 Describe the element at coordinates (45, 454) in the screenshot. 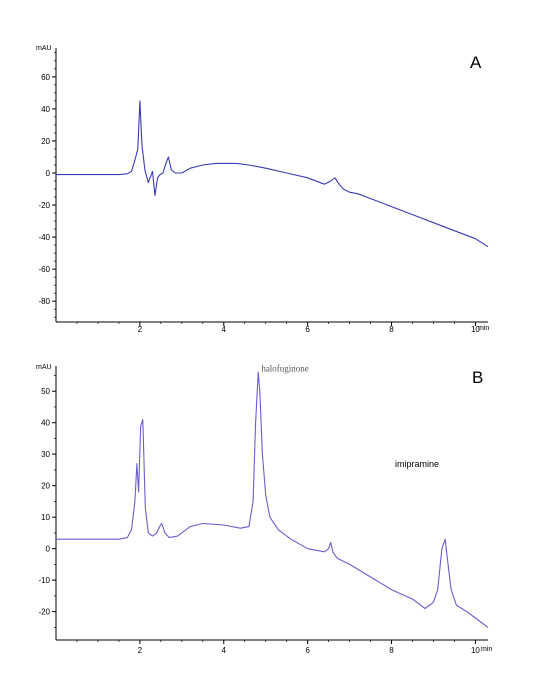

I see `y-tick-label: 30` at that location.